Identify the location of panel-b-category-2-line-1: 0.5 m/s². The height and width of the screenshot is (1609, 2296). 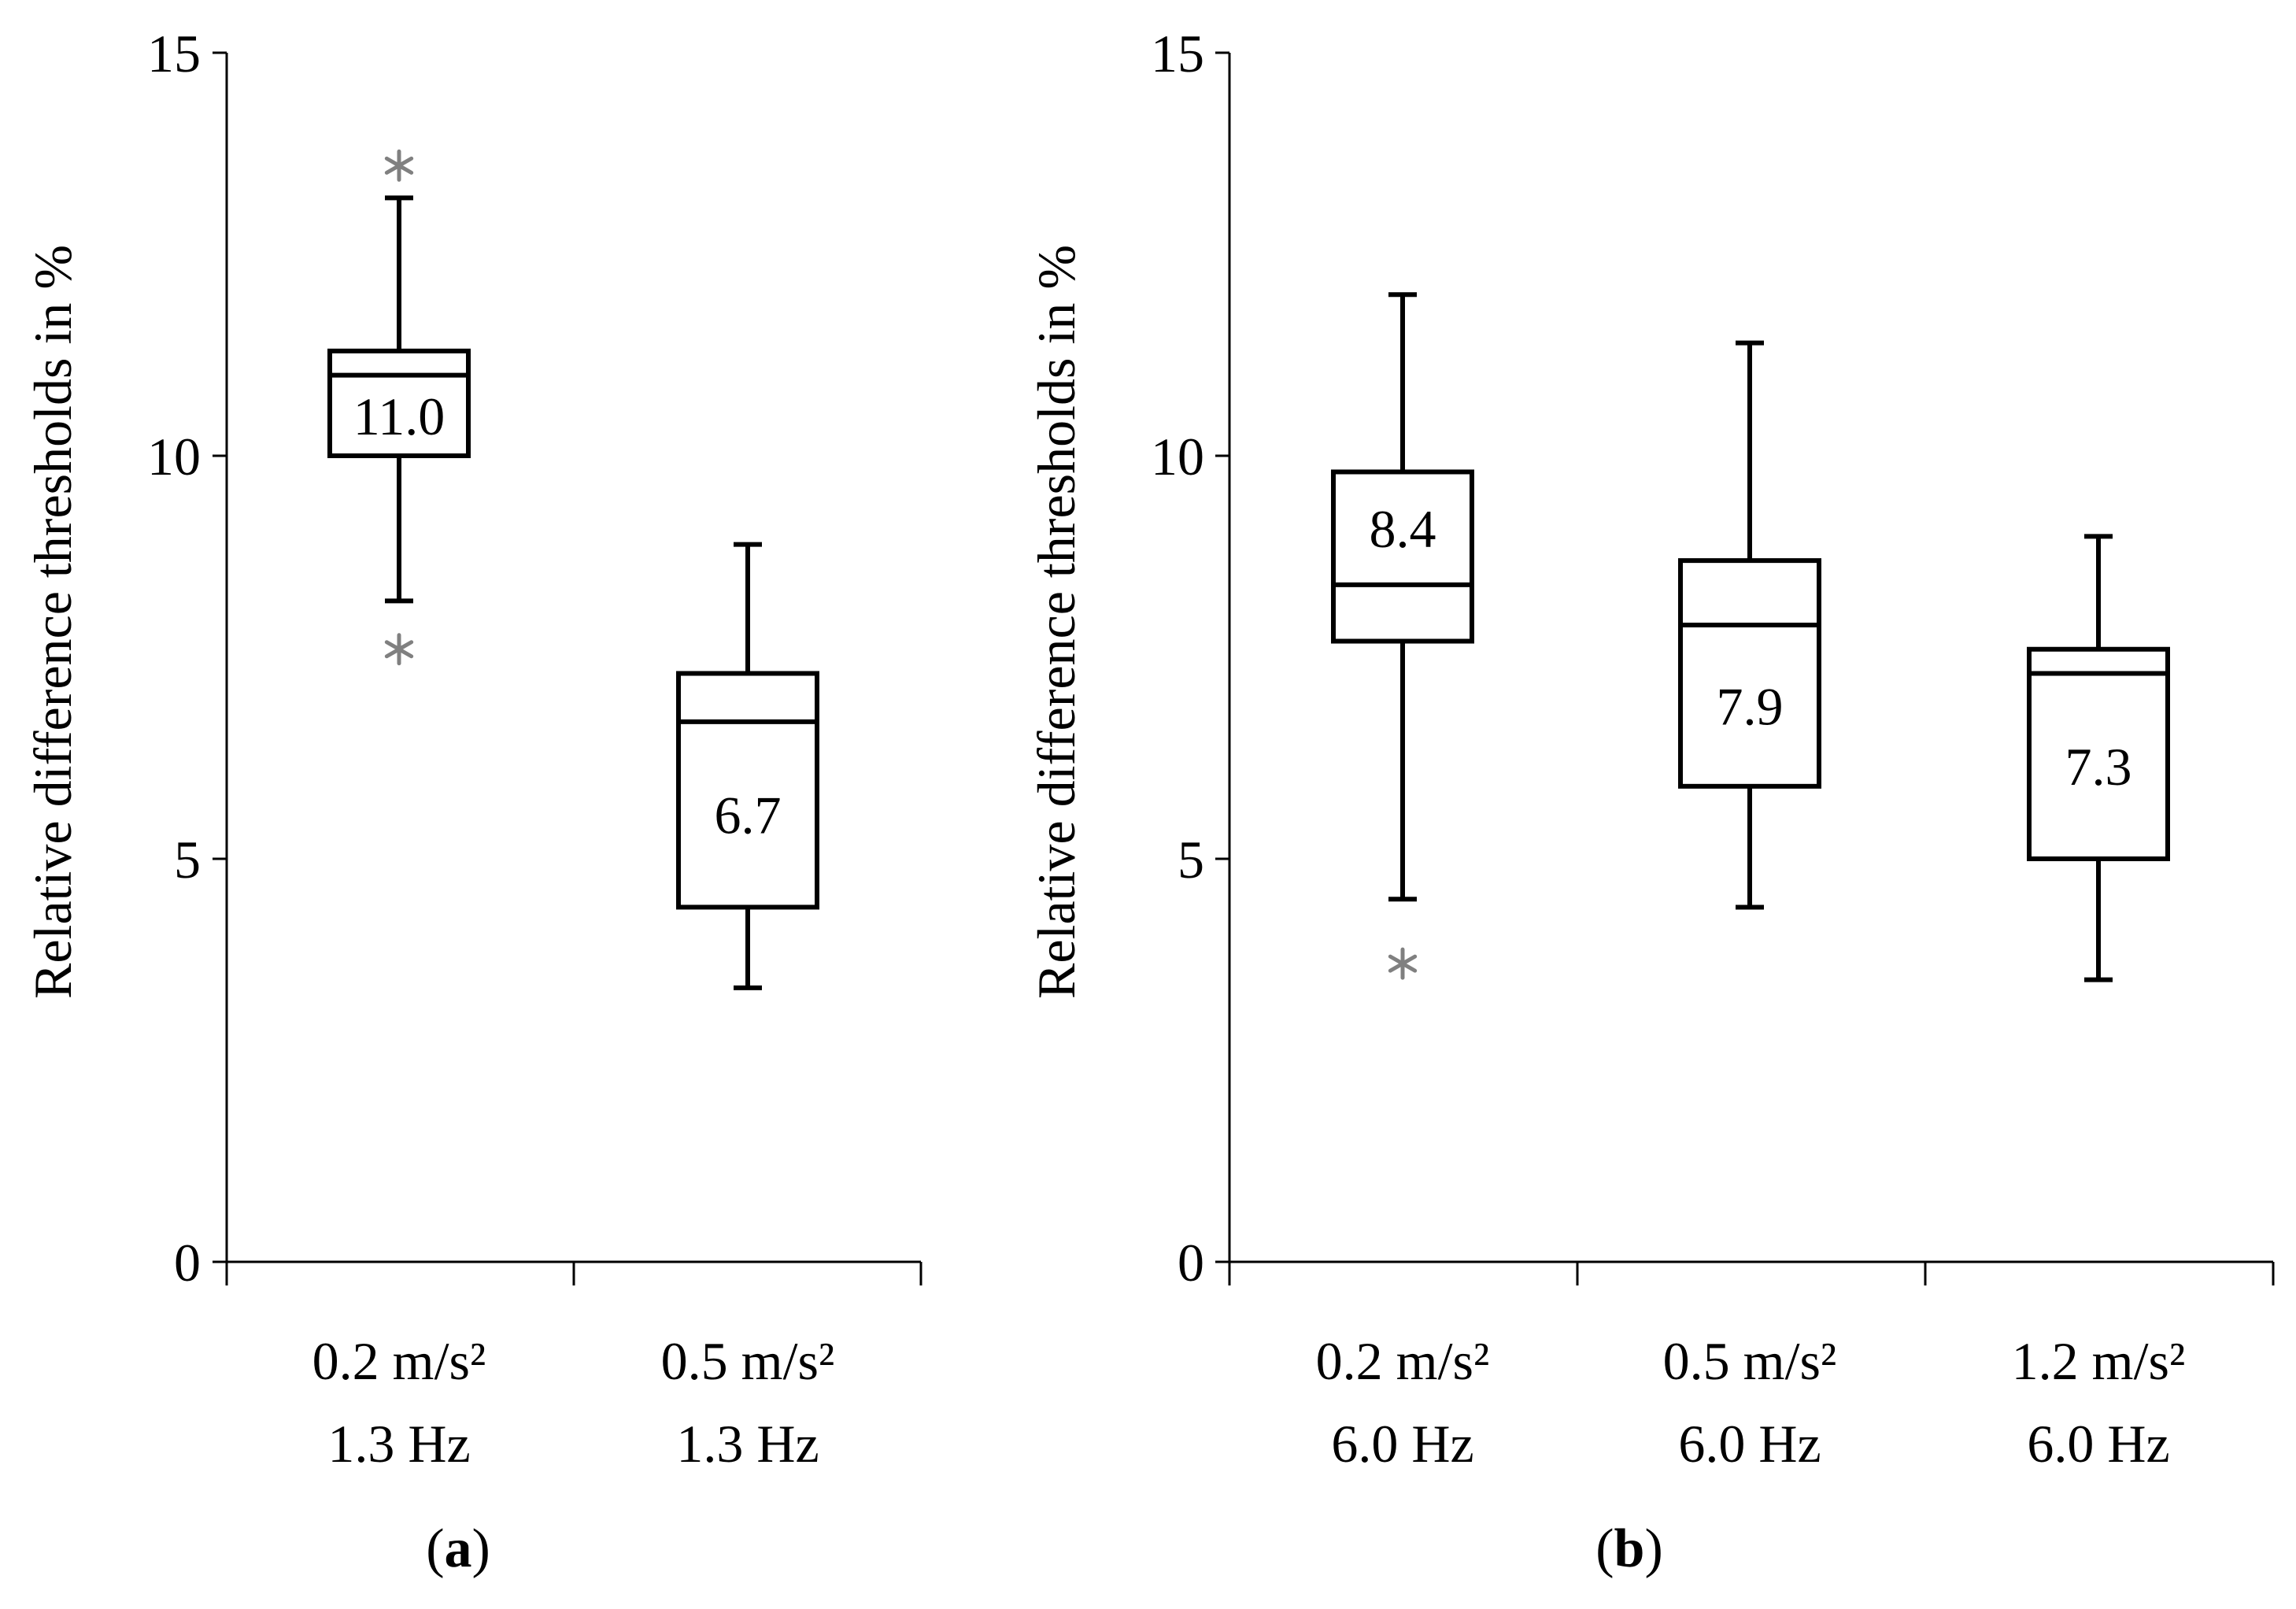
(1750, 1361).